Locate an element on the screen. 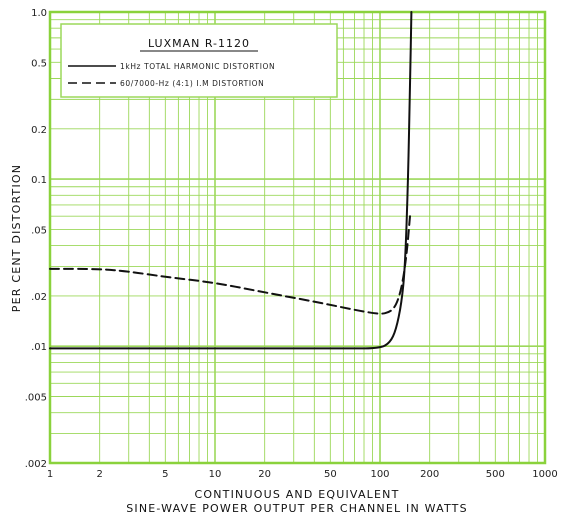  y-tick-label: 0.5 is located at coordinates (39, 63).